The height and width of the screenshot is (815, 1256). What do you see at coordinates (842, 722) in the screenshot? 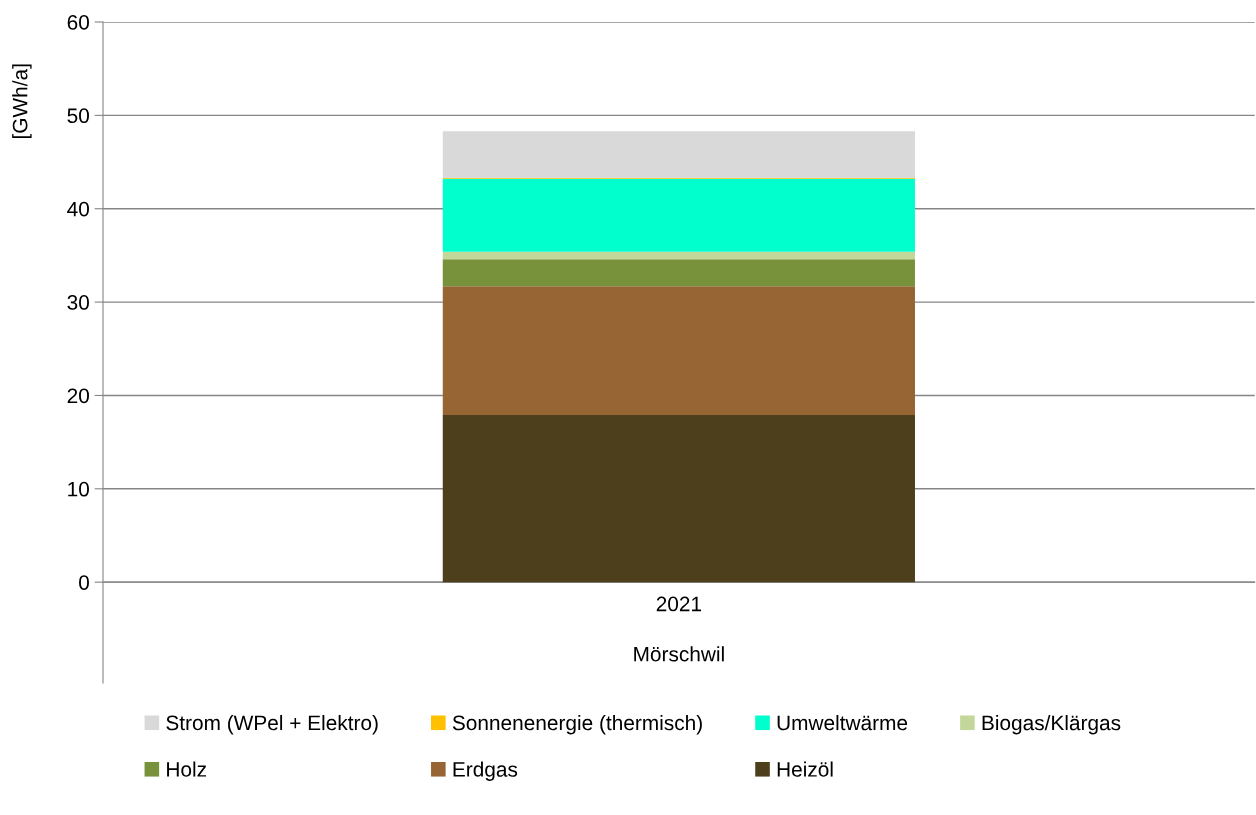
I see `legend-label: Umweltwärme` at bounding box center [842, 722].